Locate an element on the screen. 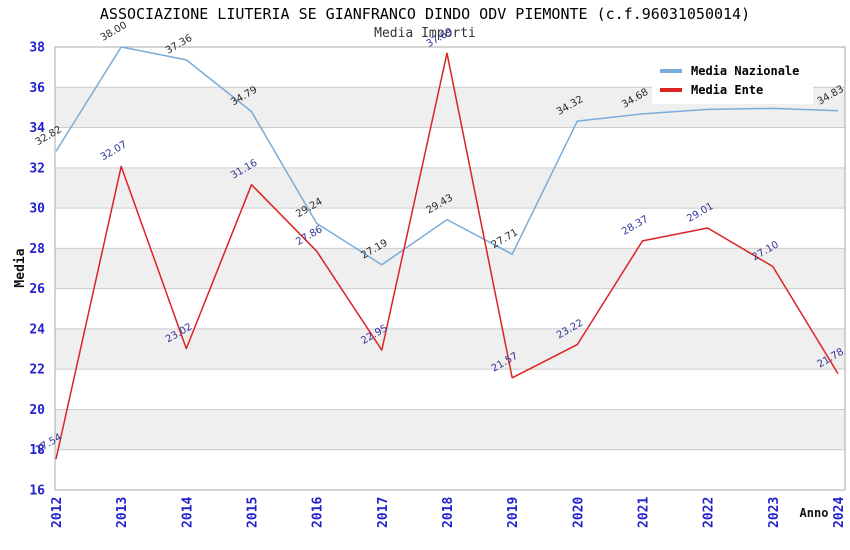  x-tick-label: 2018 is located at coordinates (448, 512).